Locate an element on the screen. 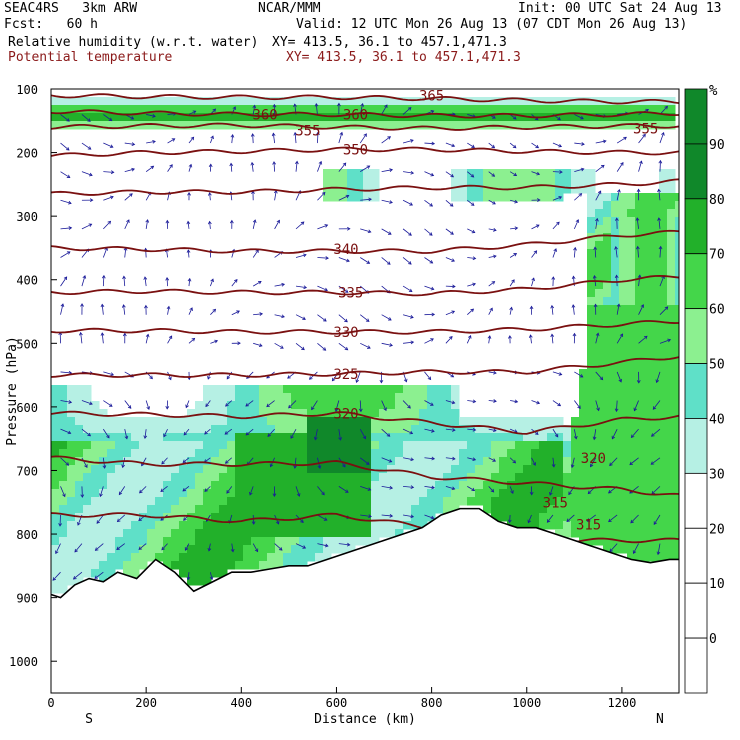  theta-contour is located at coordinates (365, 422).